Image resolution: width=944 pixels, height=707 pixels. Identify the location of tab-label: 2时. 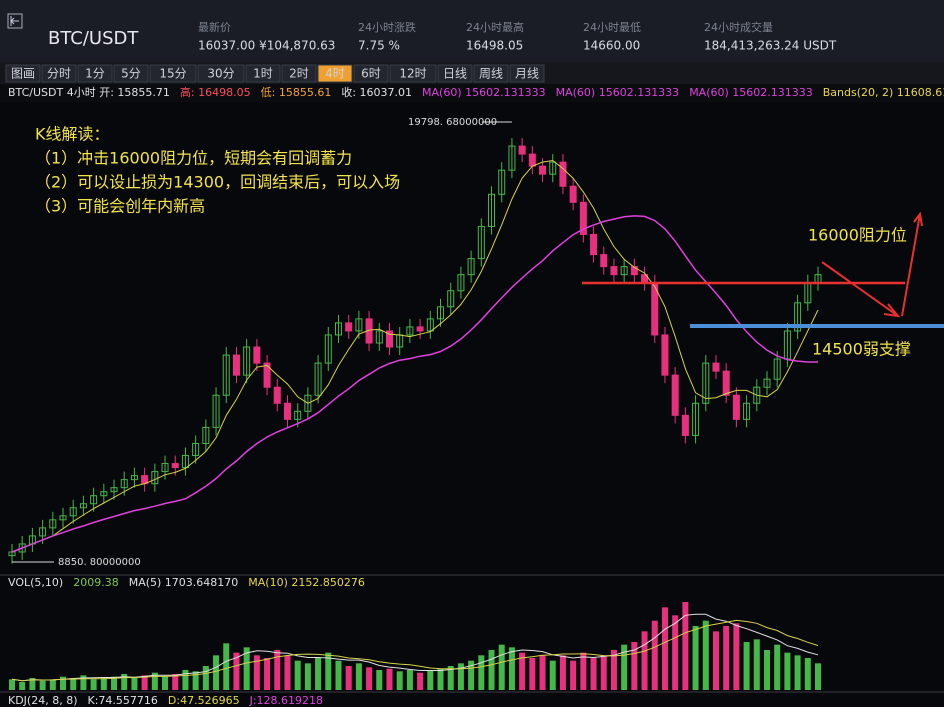
(299, 74).